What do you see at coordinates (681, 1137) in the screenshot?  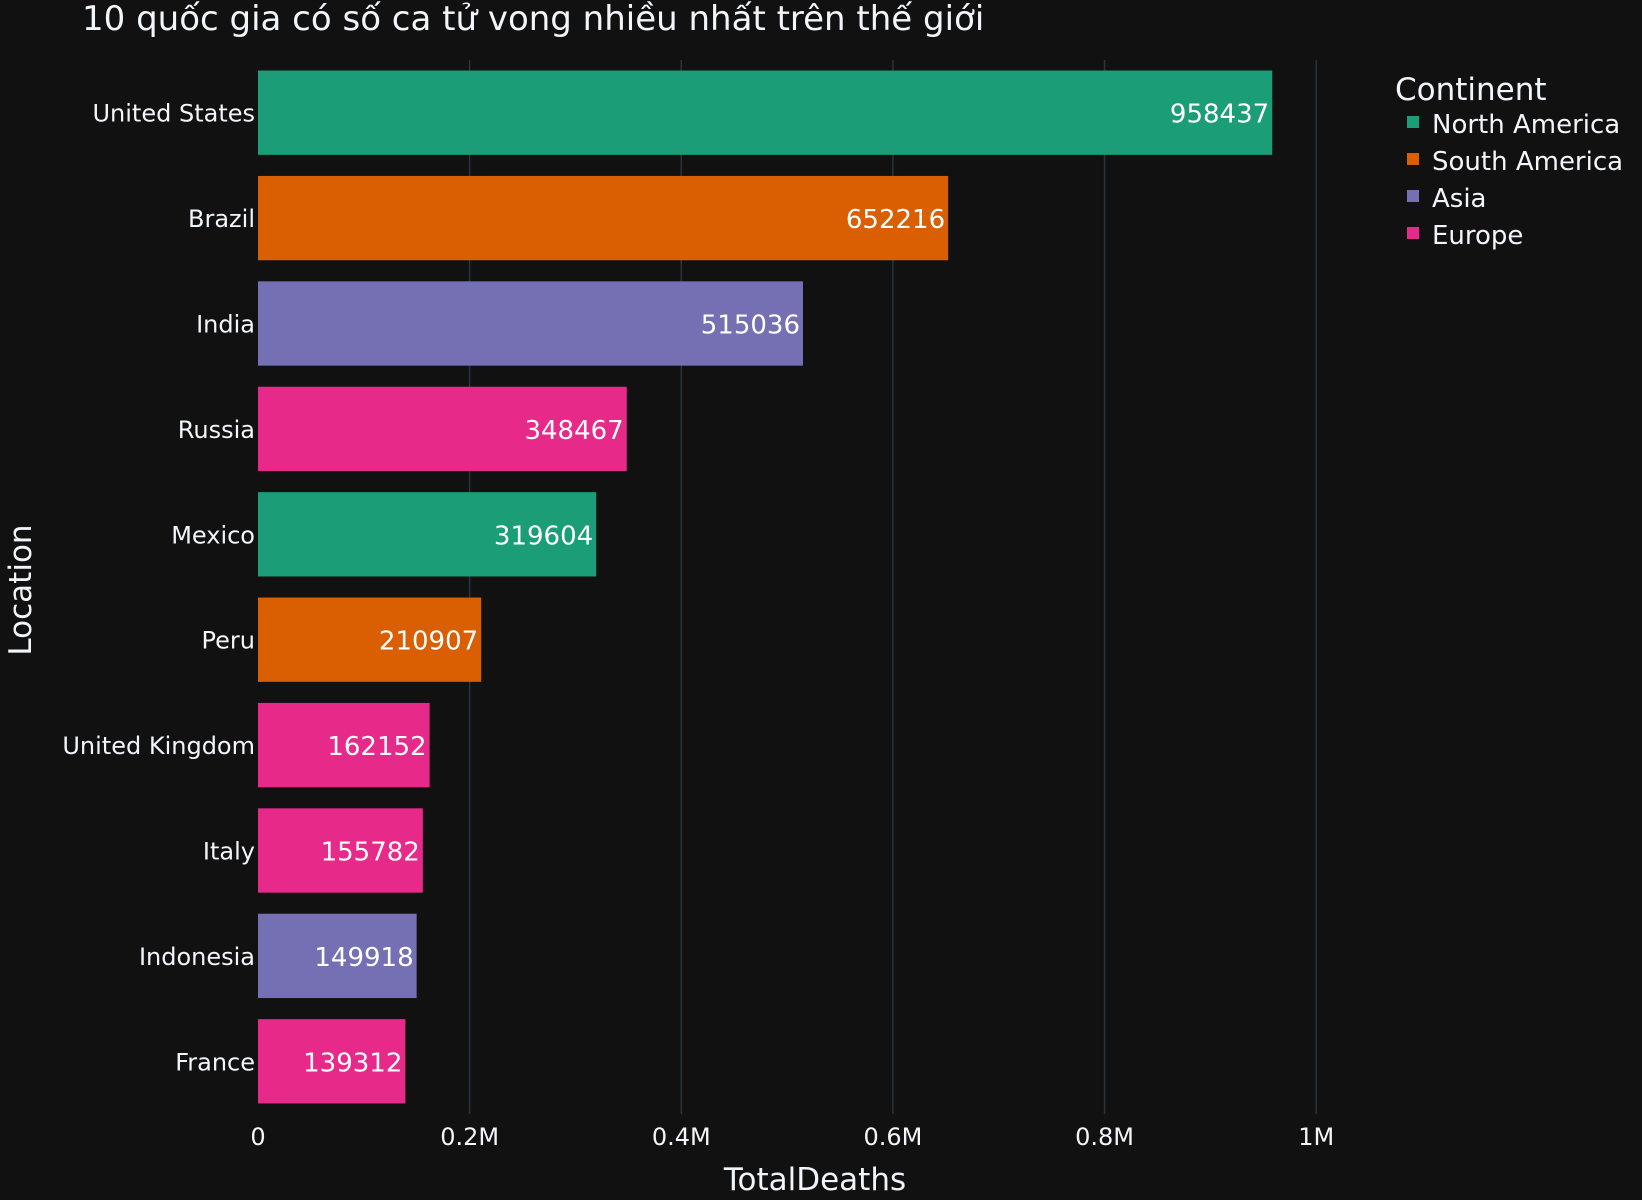 I see `x-tick-label: 0.4M` at bounding box center [681, 1137].